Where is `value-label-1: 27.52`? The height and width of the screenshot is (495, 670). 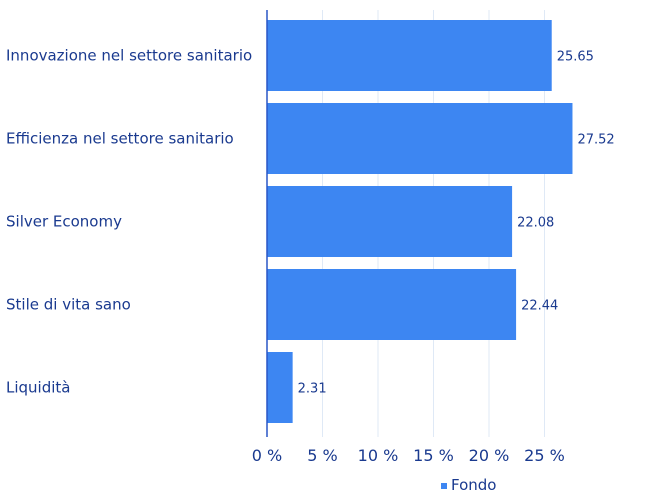
value-label-1: 27.52 is located at coordinates (595, 140).